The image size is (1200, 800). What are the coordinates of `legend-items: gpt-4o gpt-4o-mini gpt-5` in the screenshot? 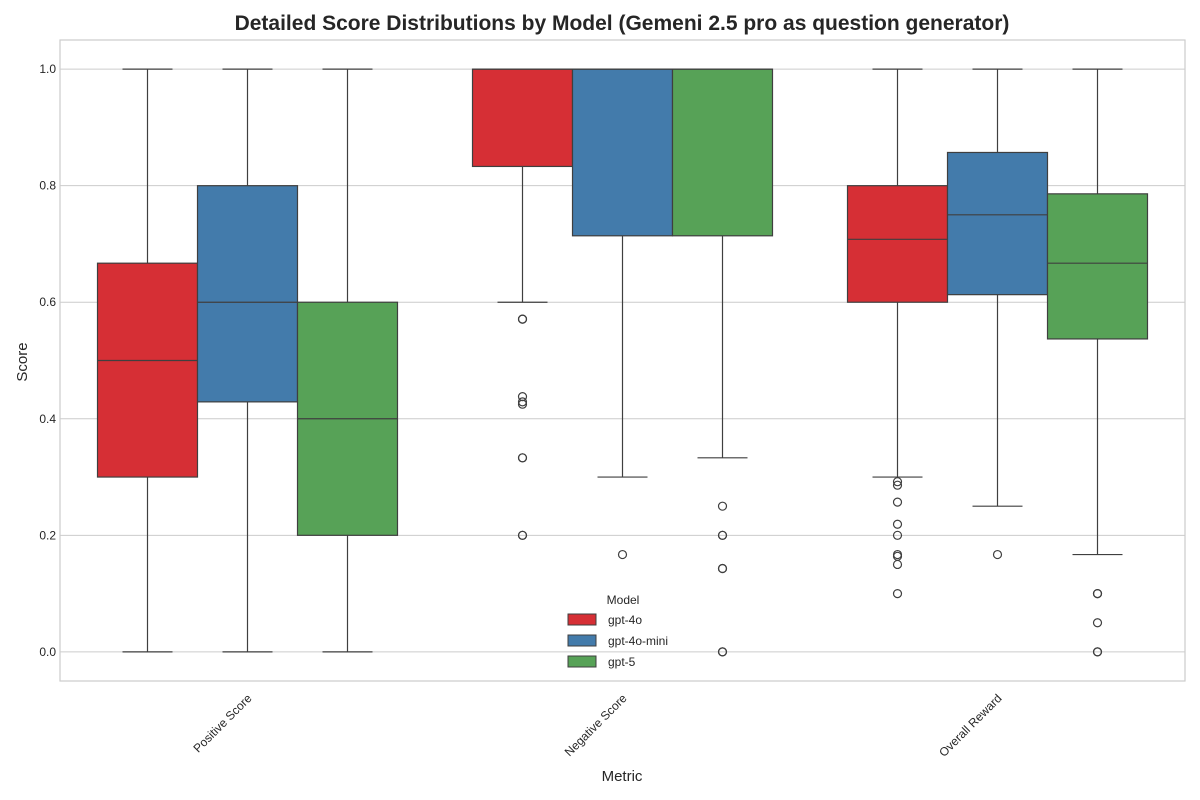 It's located at (617, 641).